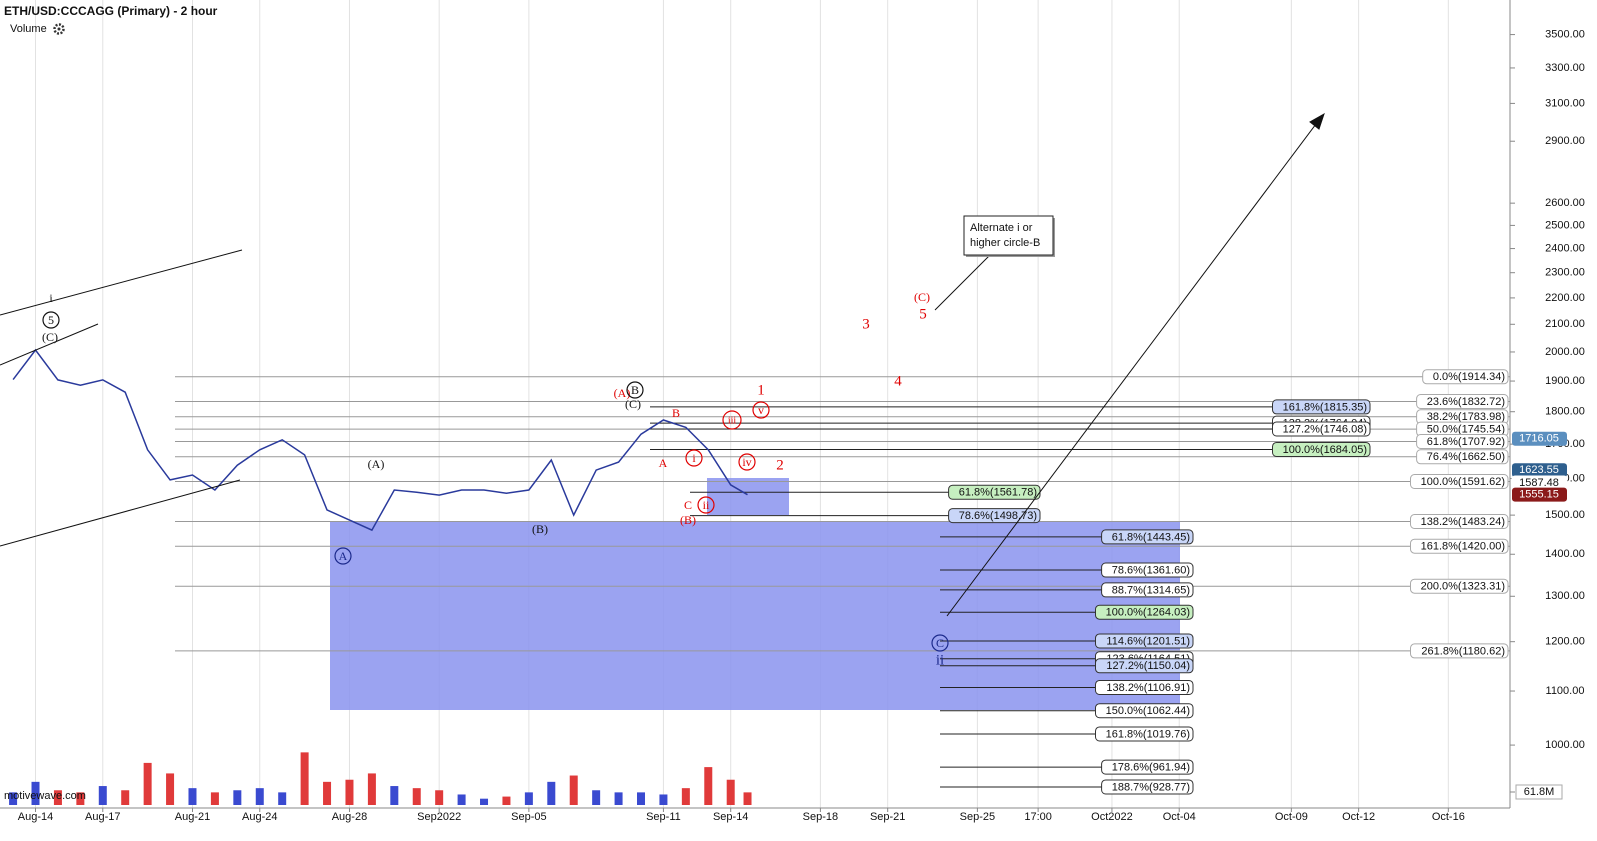 The image size is (1597, 841). I want to click on volume-tick-box, so click(1539, 792).